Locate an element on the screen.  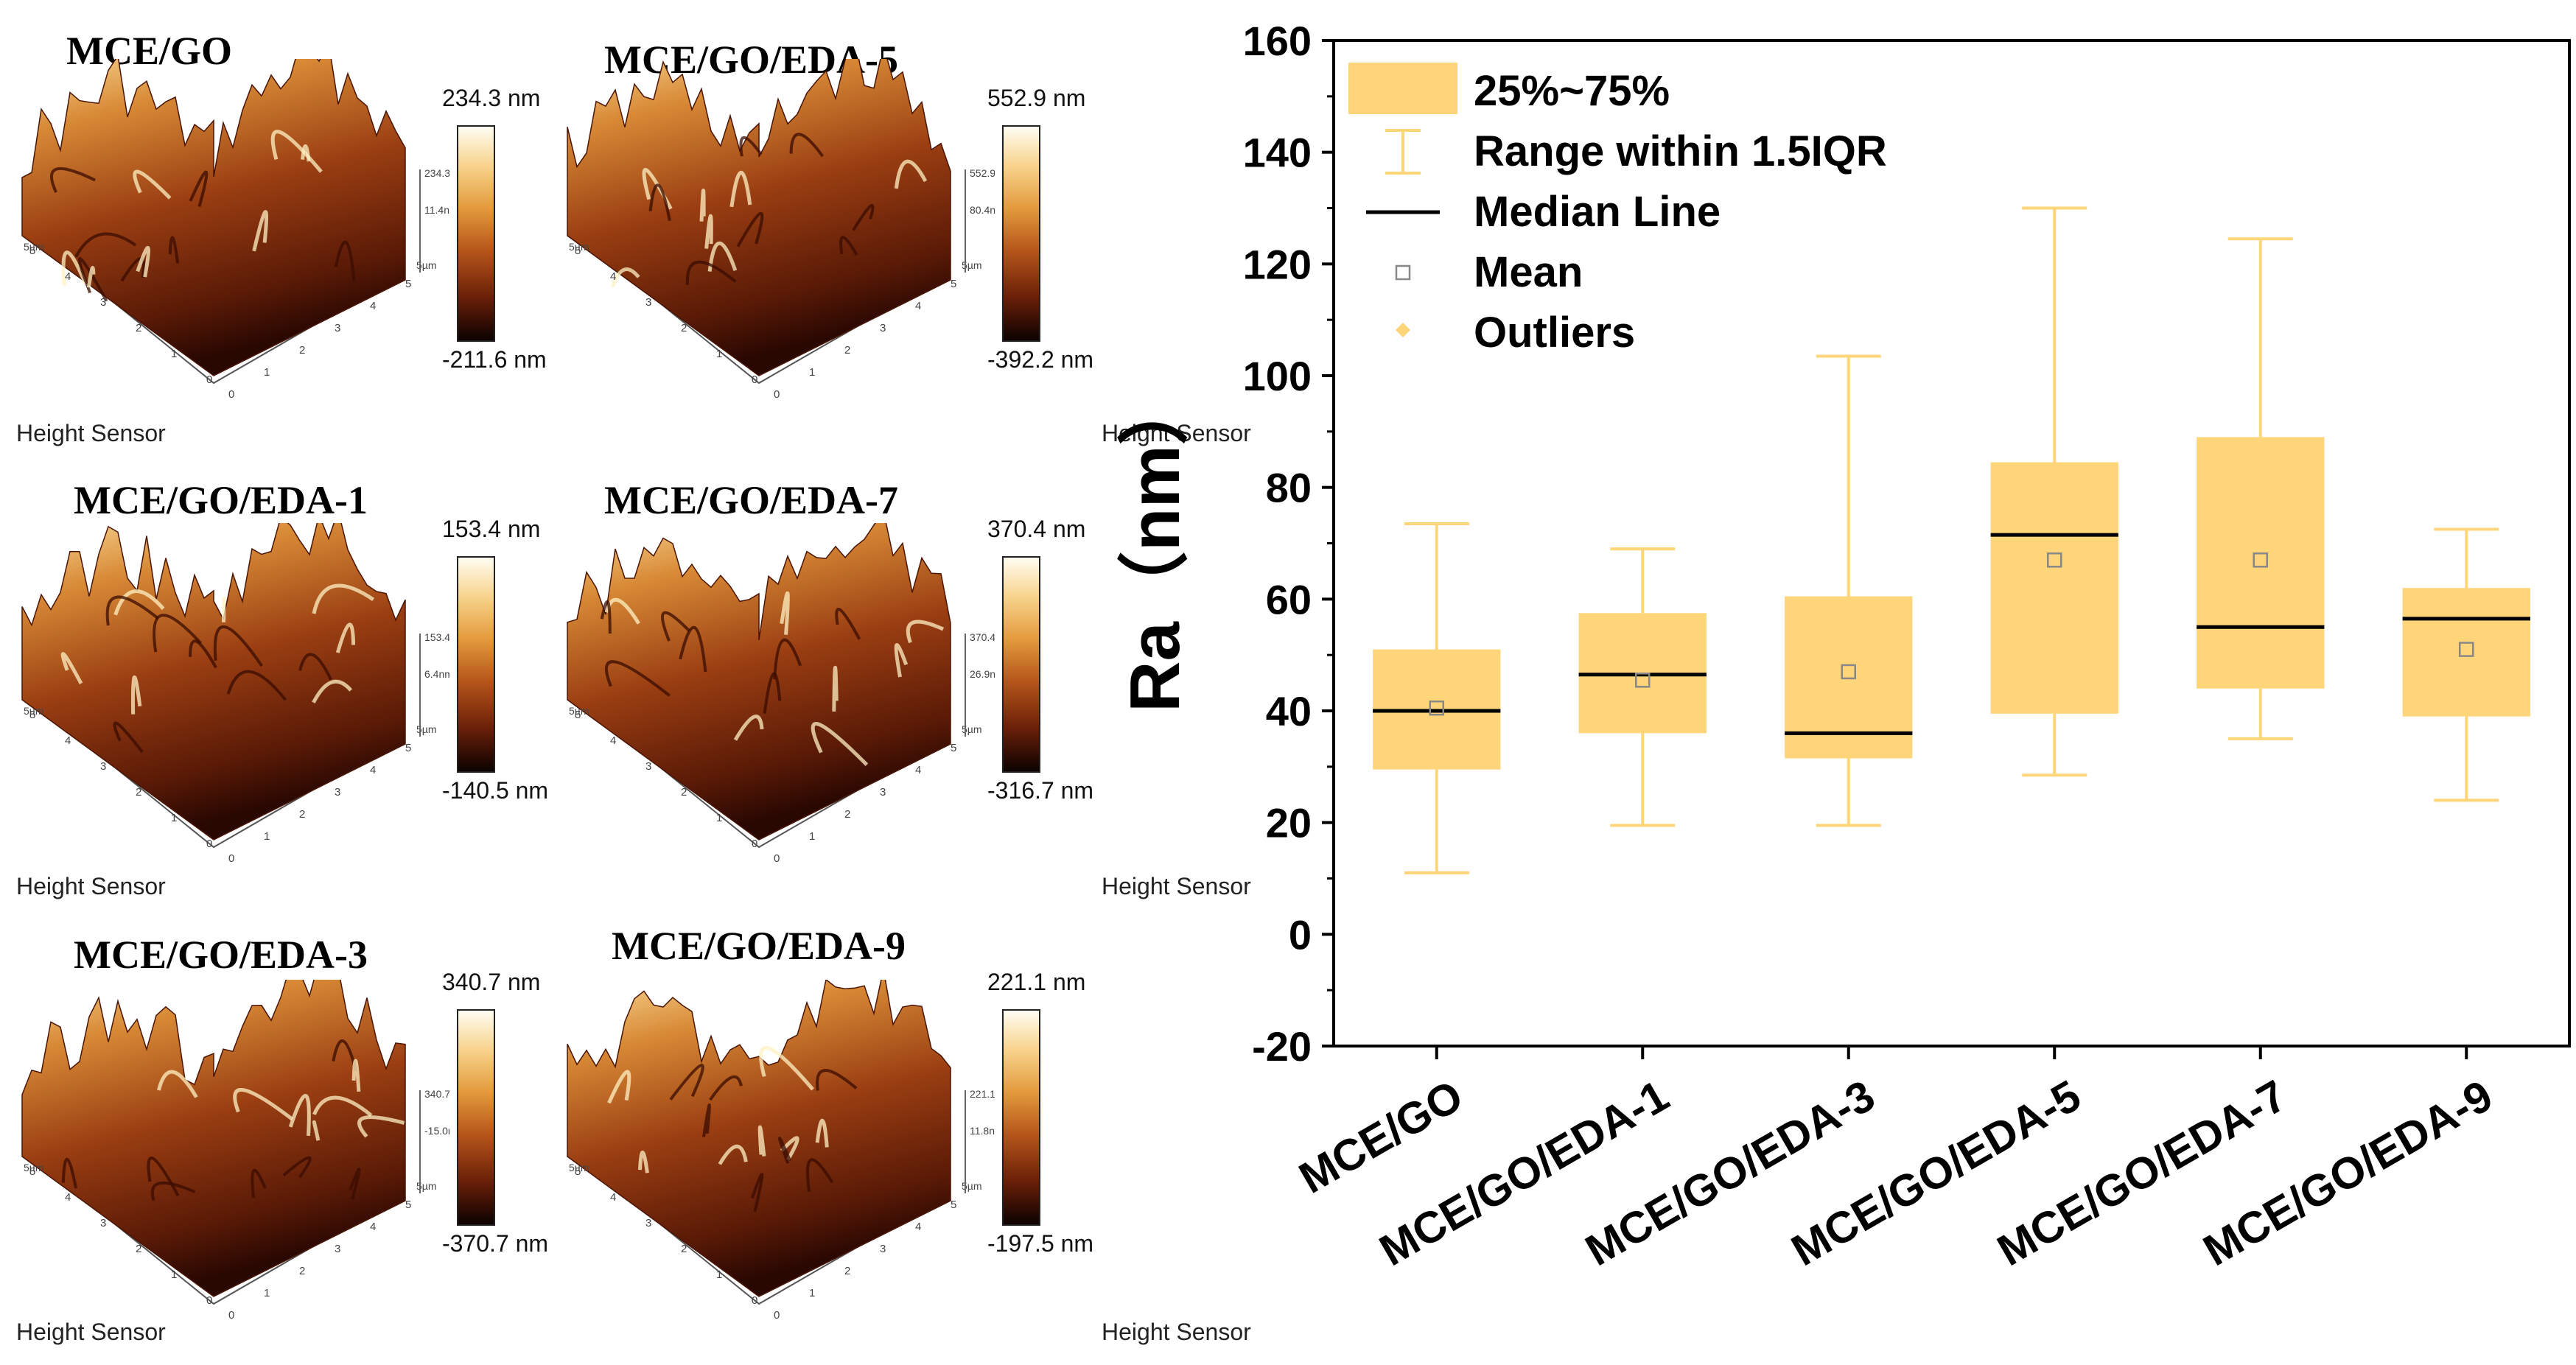
y-tick-label: 20 is located at coordinates (1289, 823).